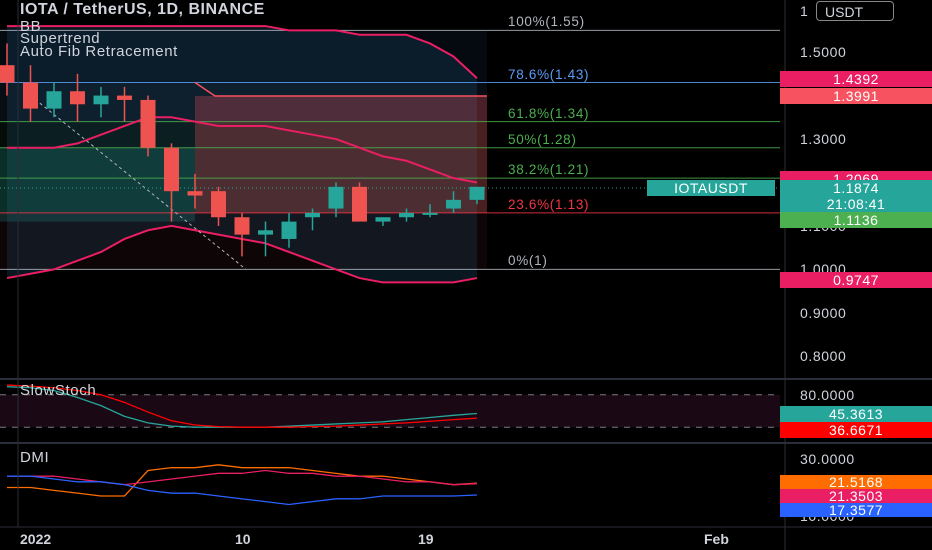 The width and height of the screenshot is (932, 550). Describe the element at coordinates (528, 261) in the screenshot. I see `fib-label: 0%(1)` at that location.